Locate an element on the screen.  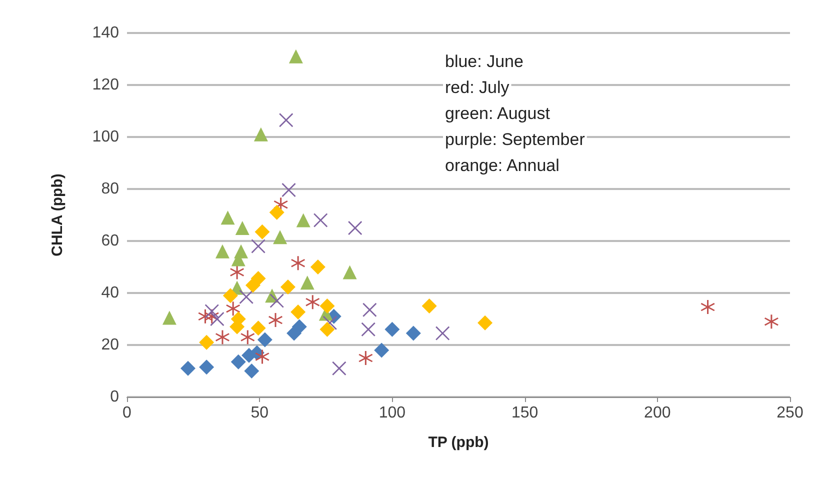
x-tick-label: 250 is located at coordinates (790, 413).